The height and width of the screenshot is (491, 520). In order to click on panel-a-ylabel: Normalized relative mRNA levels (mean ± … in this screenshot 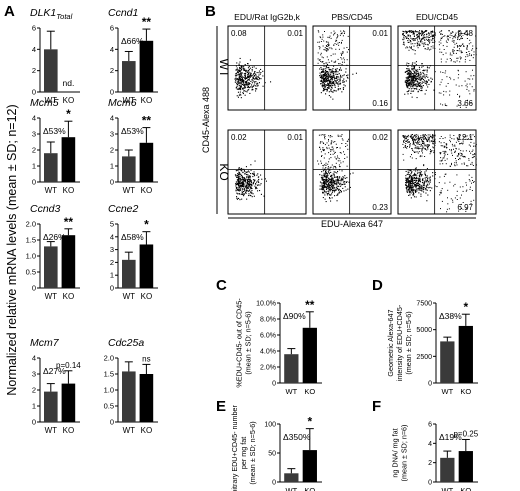, I will do `click(12, 249)`.